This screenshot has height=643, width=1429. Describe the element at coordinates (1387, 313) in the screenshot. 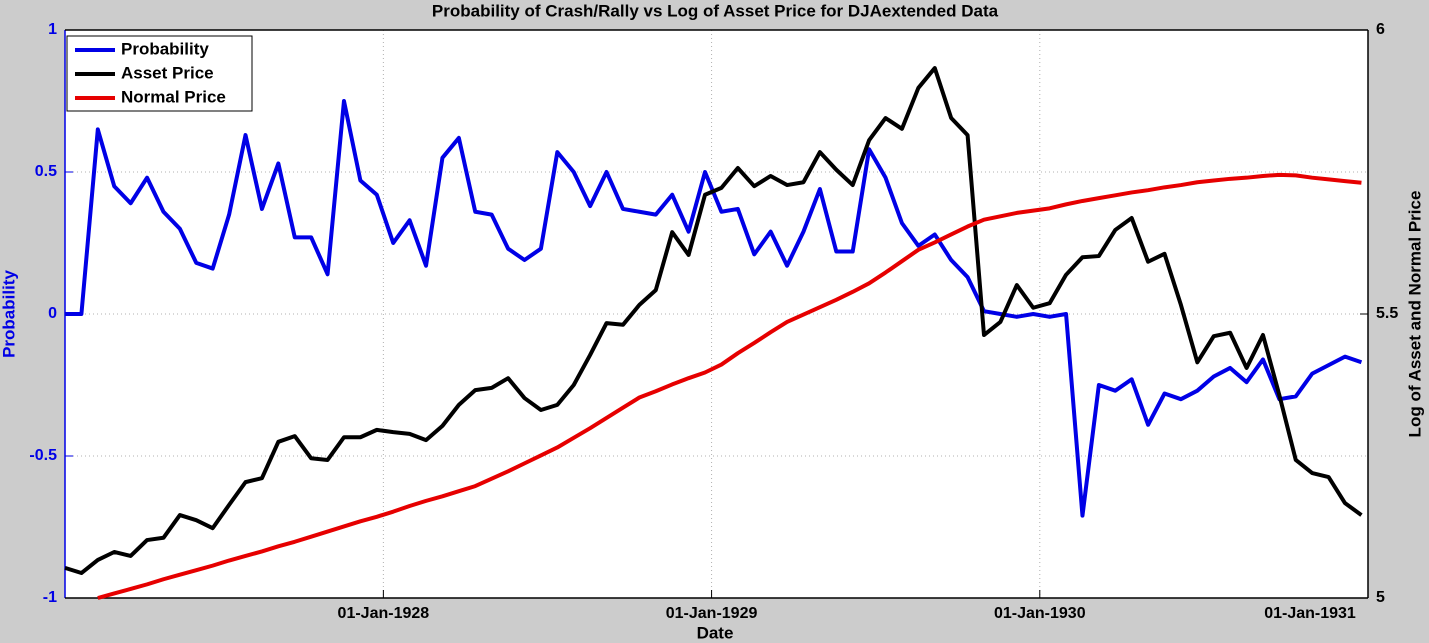

I see `y2-tick-label: 5.5` at that location.